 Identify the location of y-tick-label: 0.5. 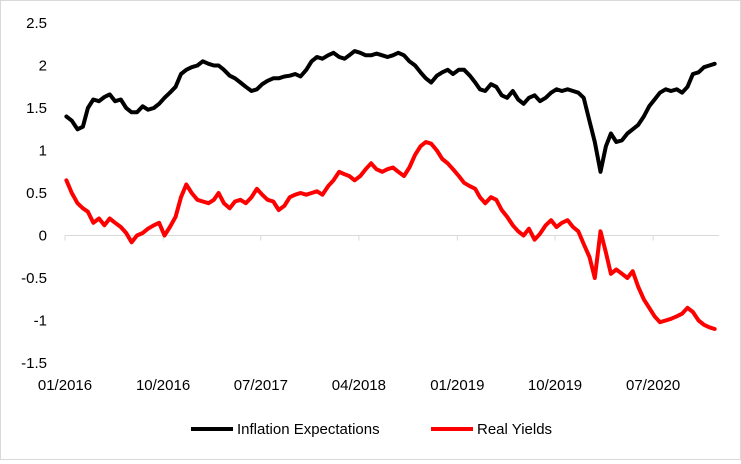
(36, 193).